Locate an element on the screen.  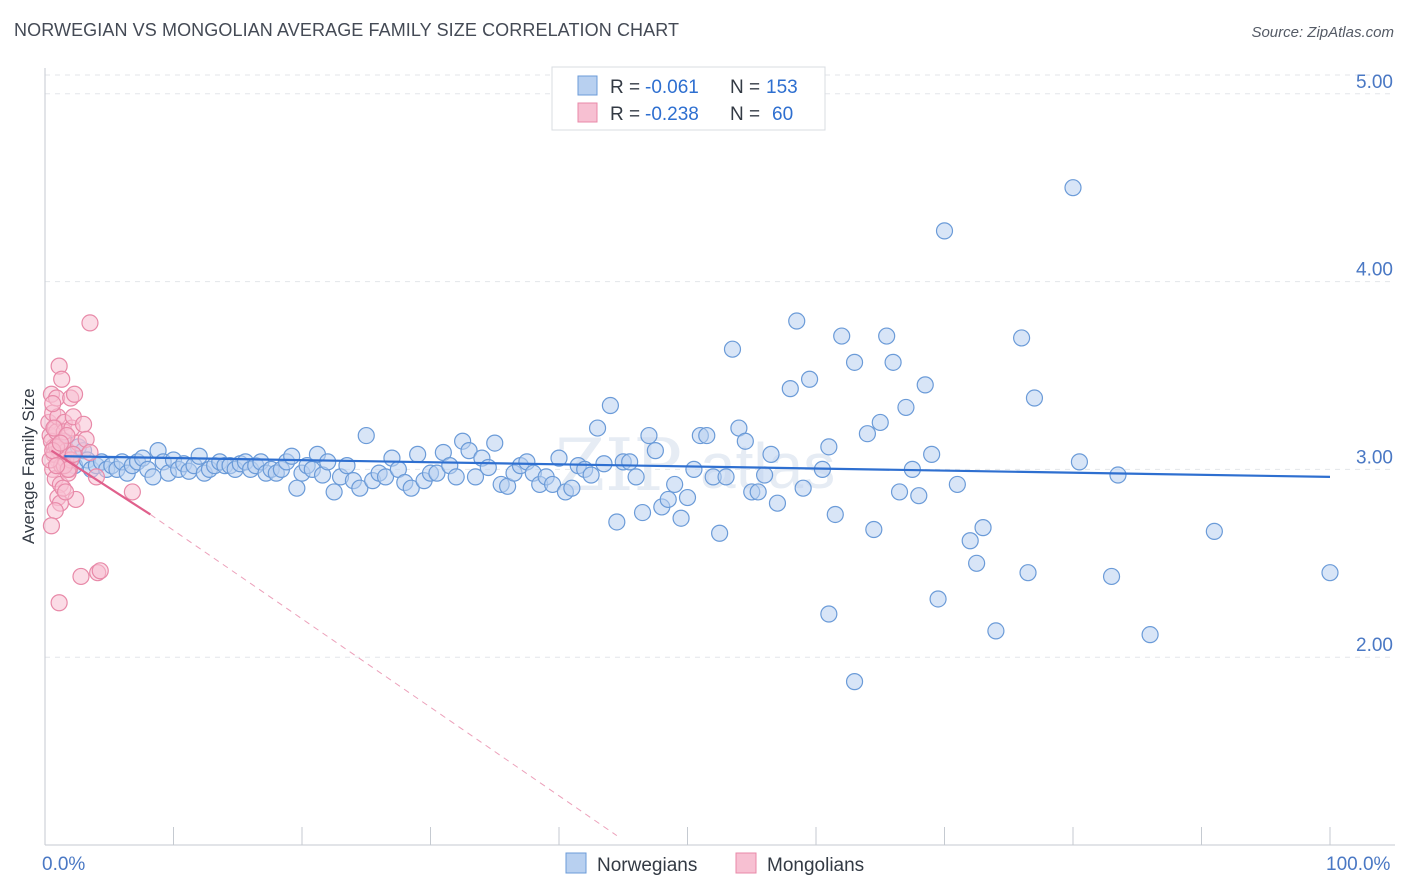
mongolian-trend-line is located at coordinates (100, 482).